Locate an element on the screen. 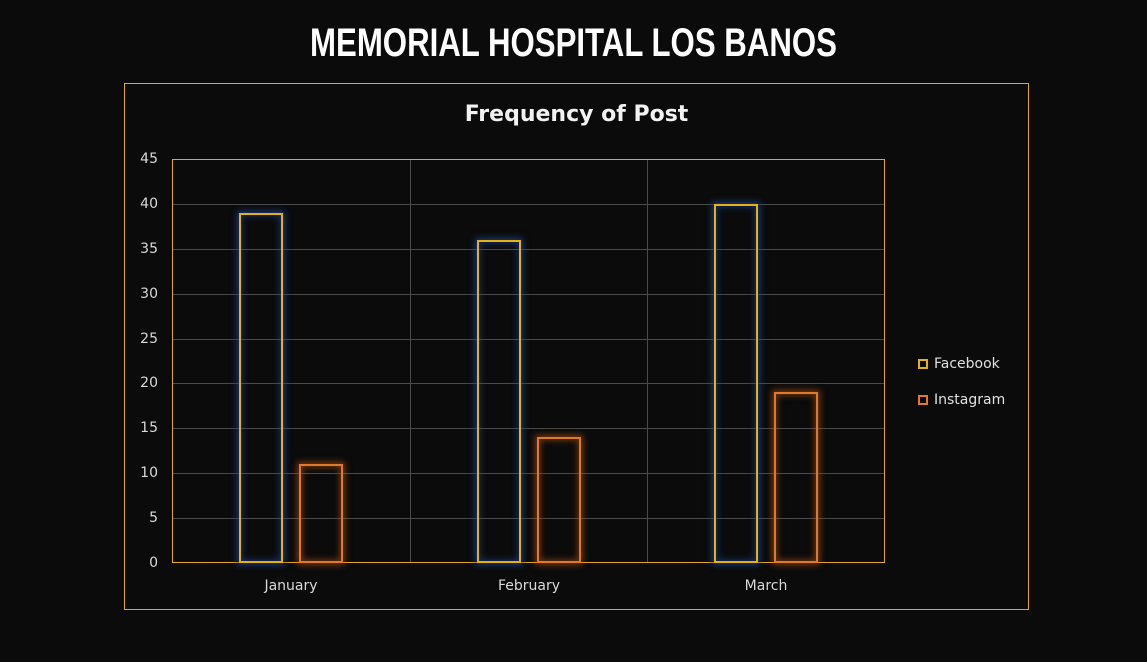  x-tick-label: February is located at coordinates (529, 586).